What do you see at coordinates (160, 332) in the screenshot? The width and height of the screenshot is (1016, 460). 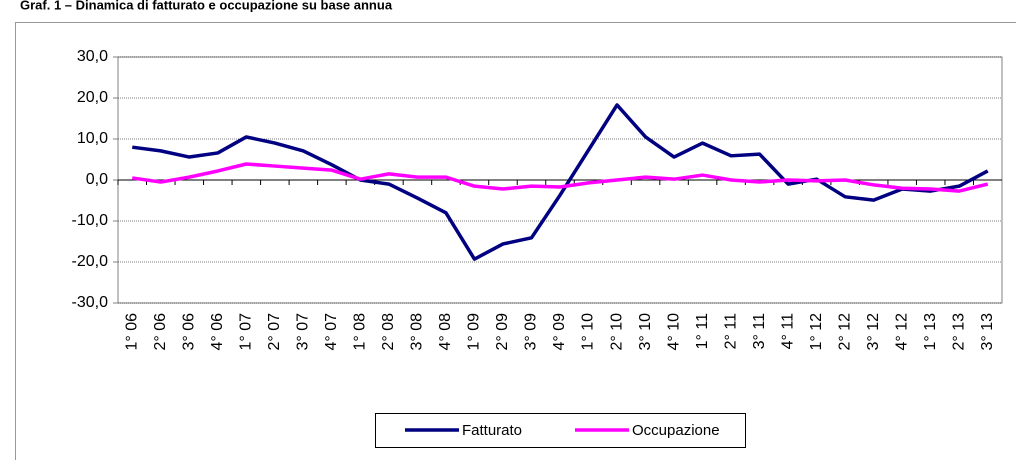 I see `x-tick-label: 2° 06` at bounding box center [160, 332].